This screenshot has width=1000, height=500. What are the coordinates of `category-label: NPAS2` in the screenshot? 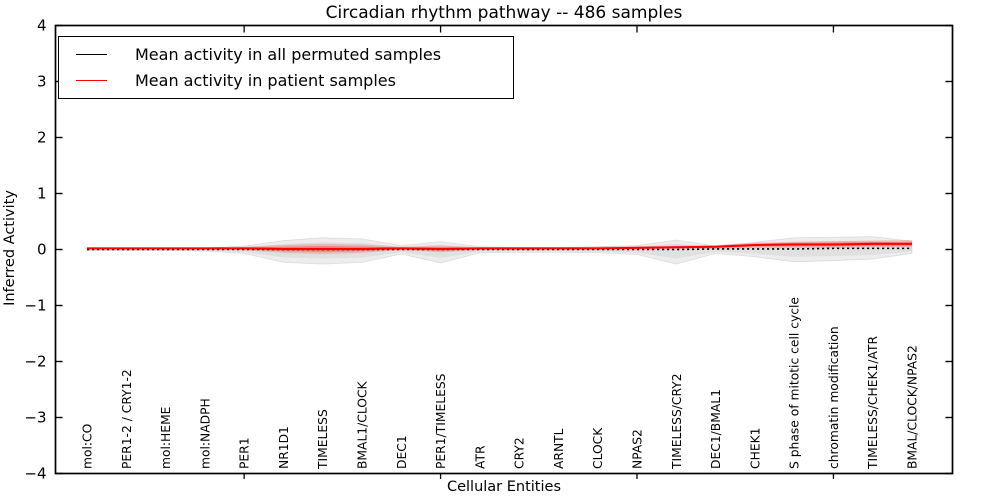 It's located at (638, 449).